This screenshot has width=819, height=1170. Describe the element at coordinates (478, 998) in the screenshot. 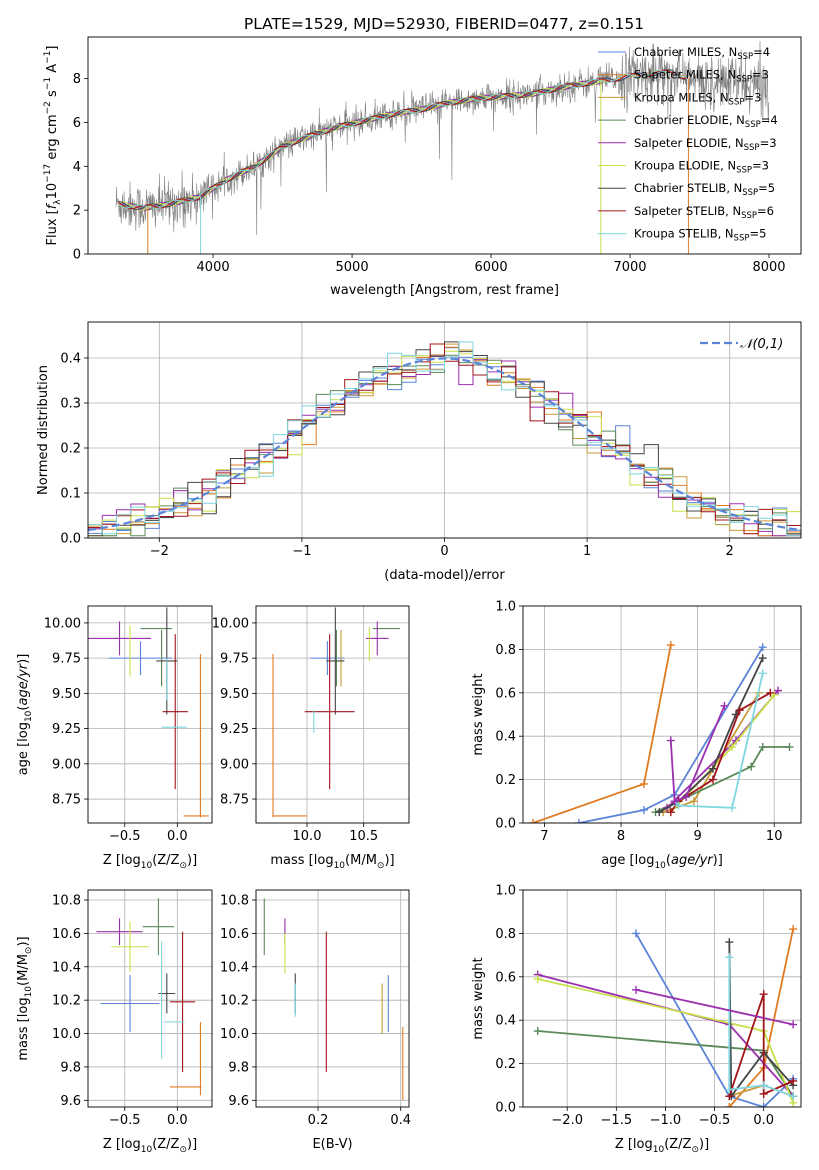

I see `y-axis-label: mass weight` at that location.